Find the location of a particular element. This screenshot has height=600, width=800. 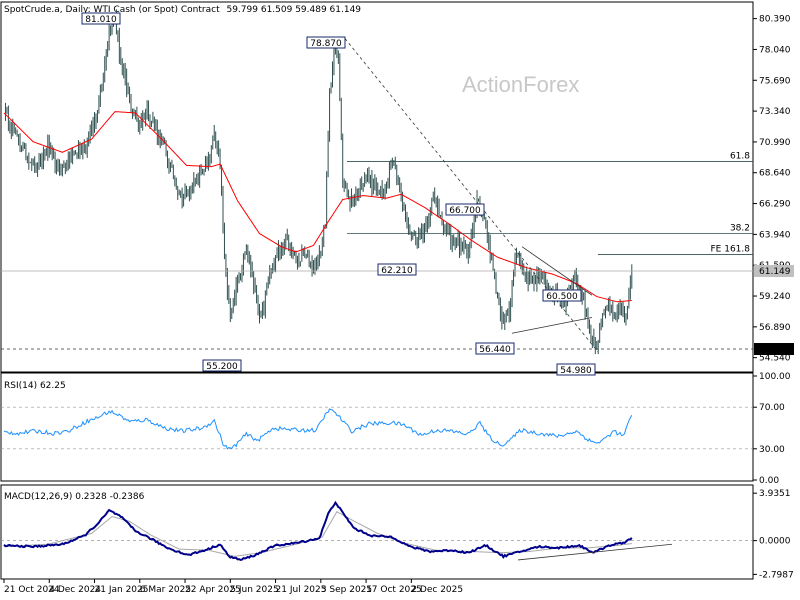

y-tick-label: 78.040 is located at coordinates (775, 50).